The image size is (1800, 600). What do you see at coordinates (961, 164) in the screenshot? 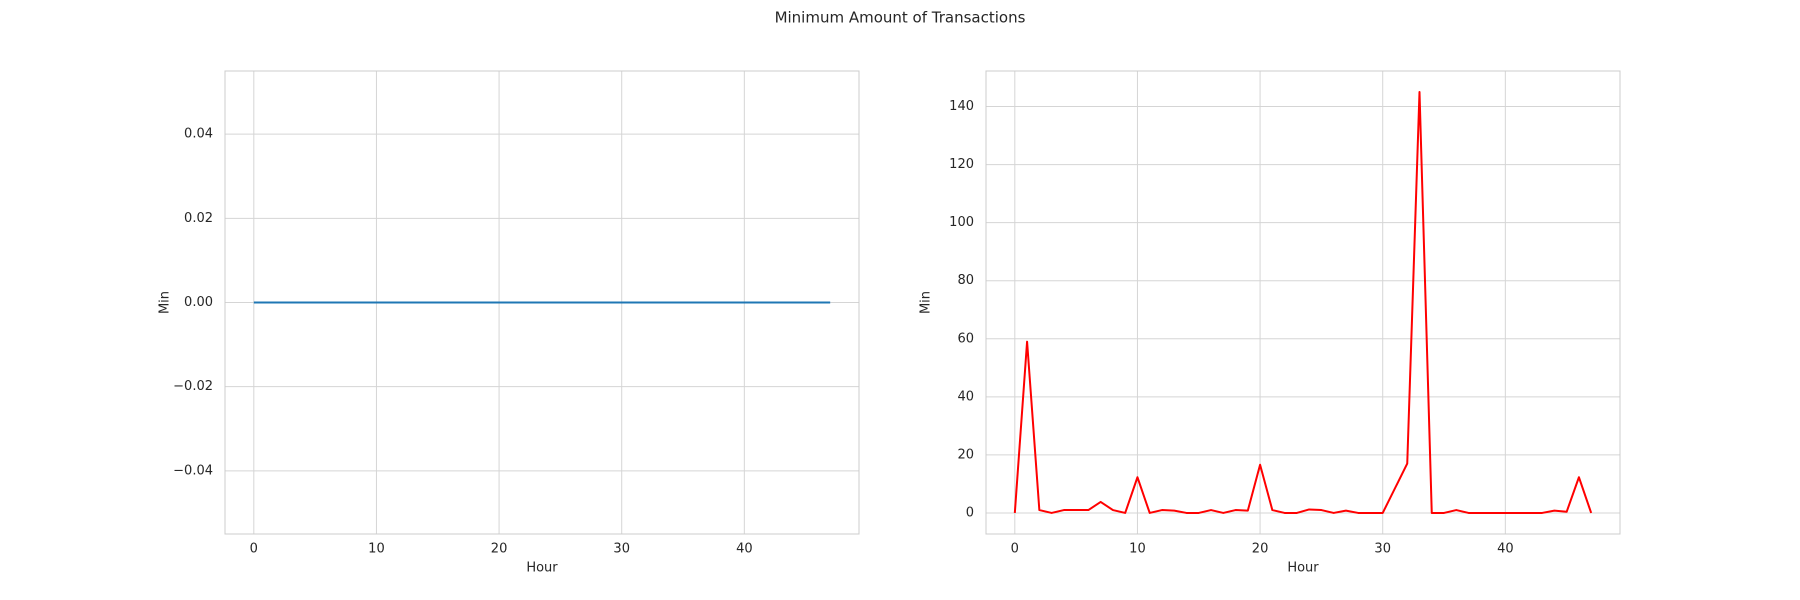
I see `y-tick-label: 120` at bounding box center [961, 164].